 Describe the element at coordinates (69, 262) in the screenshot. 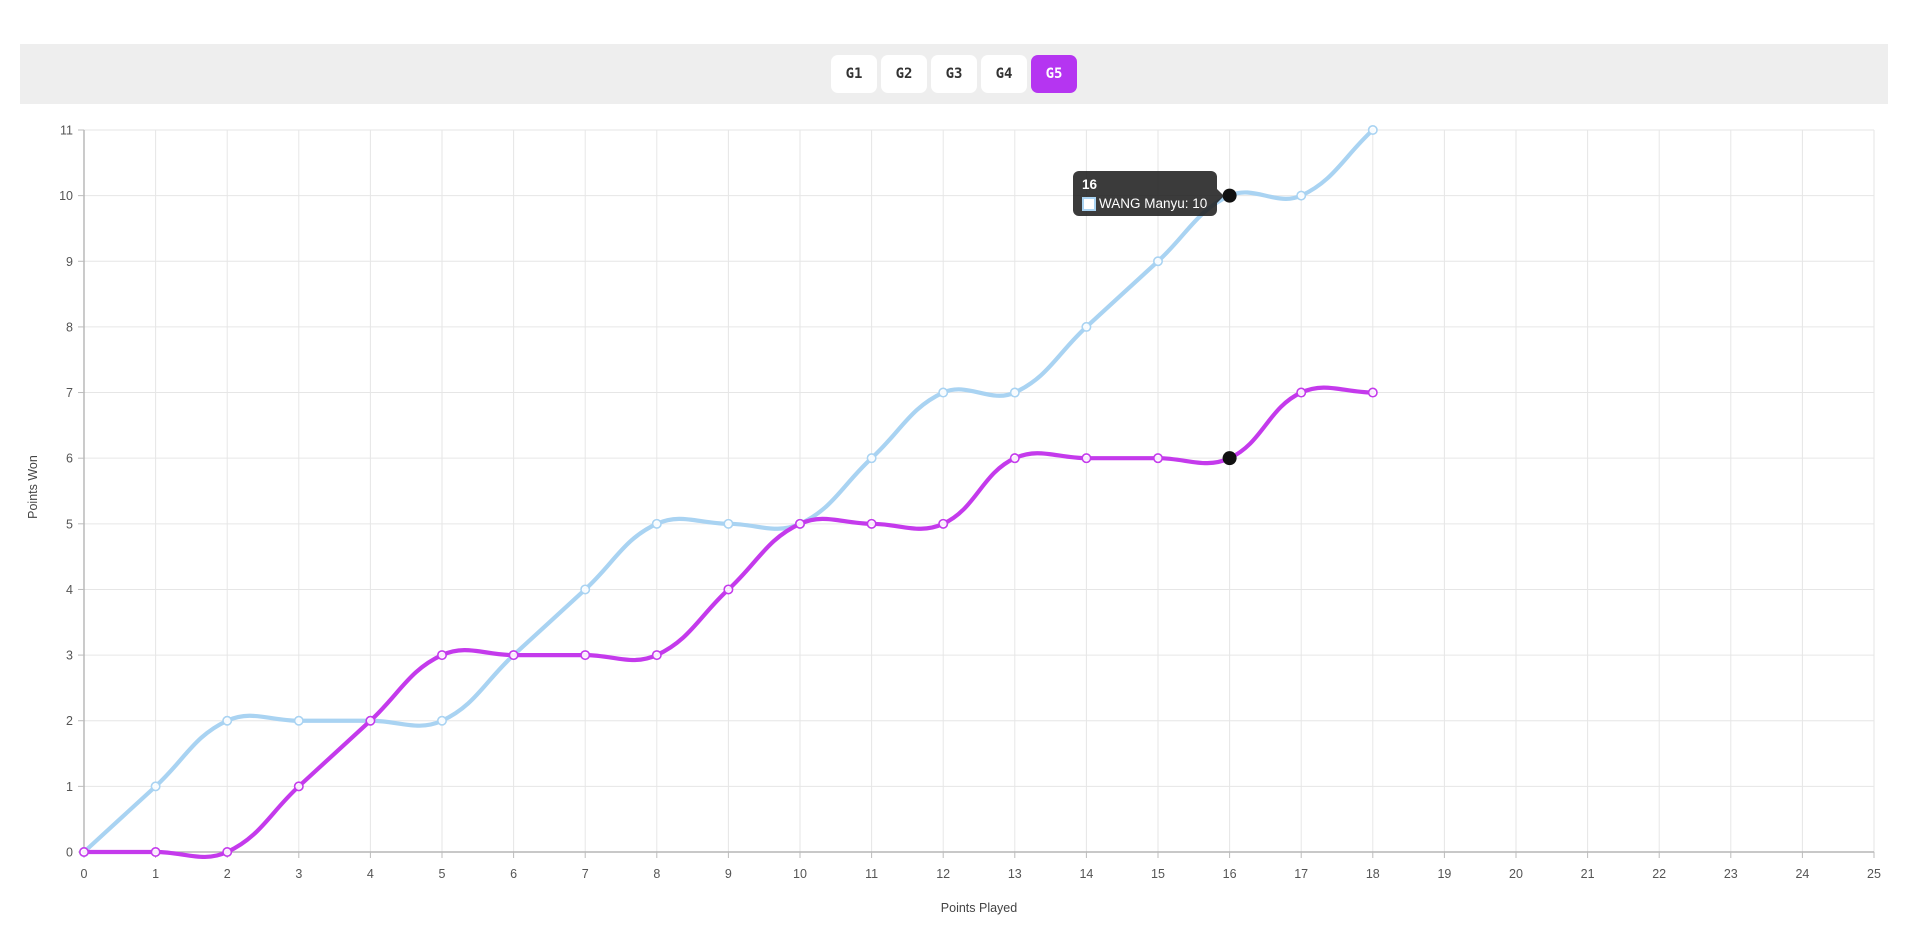

I see `y-tick-label: 9` at that location.